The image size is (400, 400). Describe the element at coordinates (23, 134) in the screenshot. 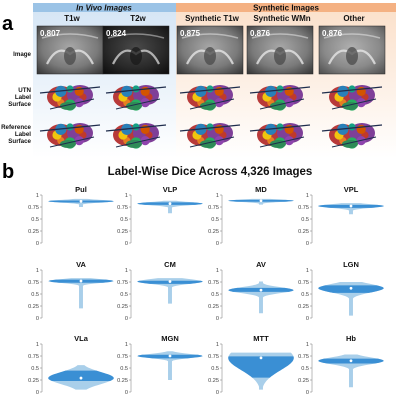

I see `row-label-reference-line2: Label` at that location.